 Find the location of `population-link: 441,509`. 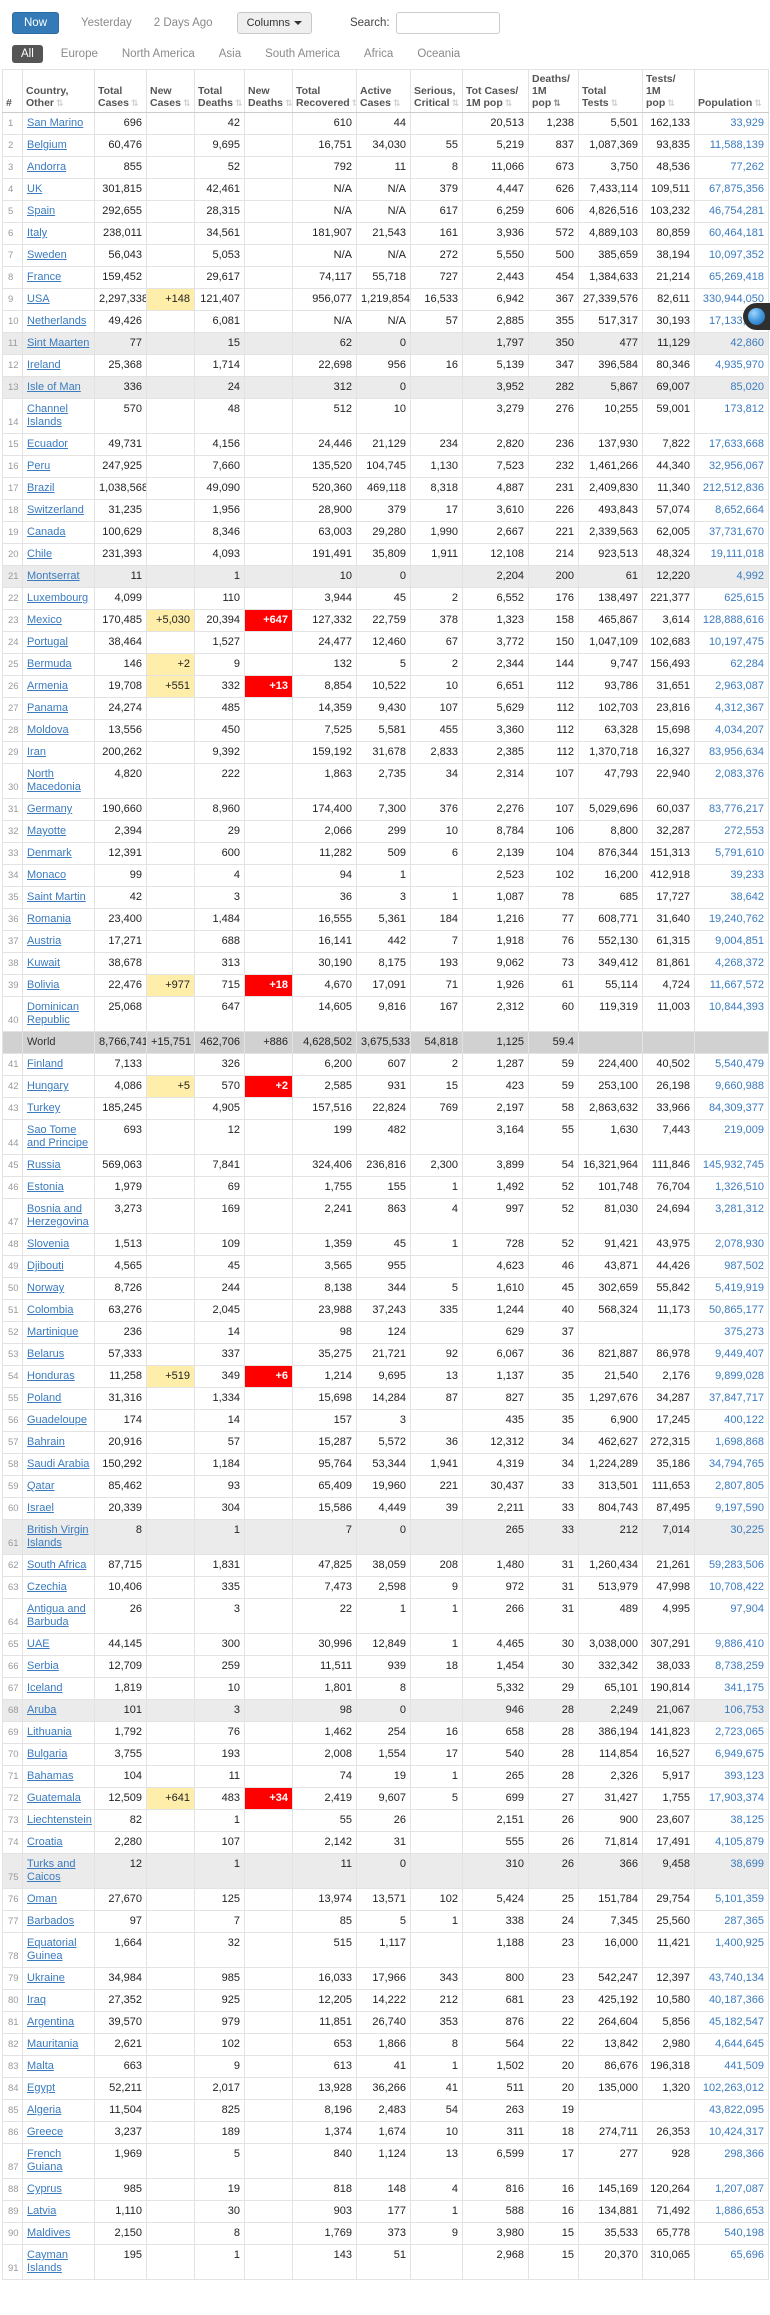

population-link: 441,509 is located at coordinates (744, 2066).